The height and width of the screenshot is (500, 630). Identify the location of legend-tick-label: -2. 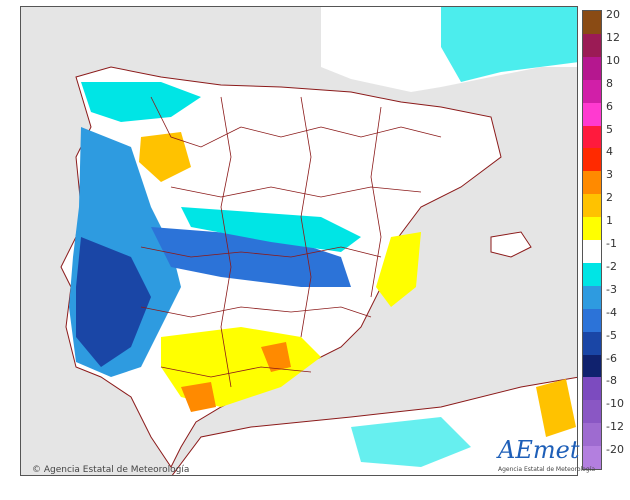
(611, 266).